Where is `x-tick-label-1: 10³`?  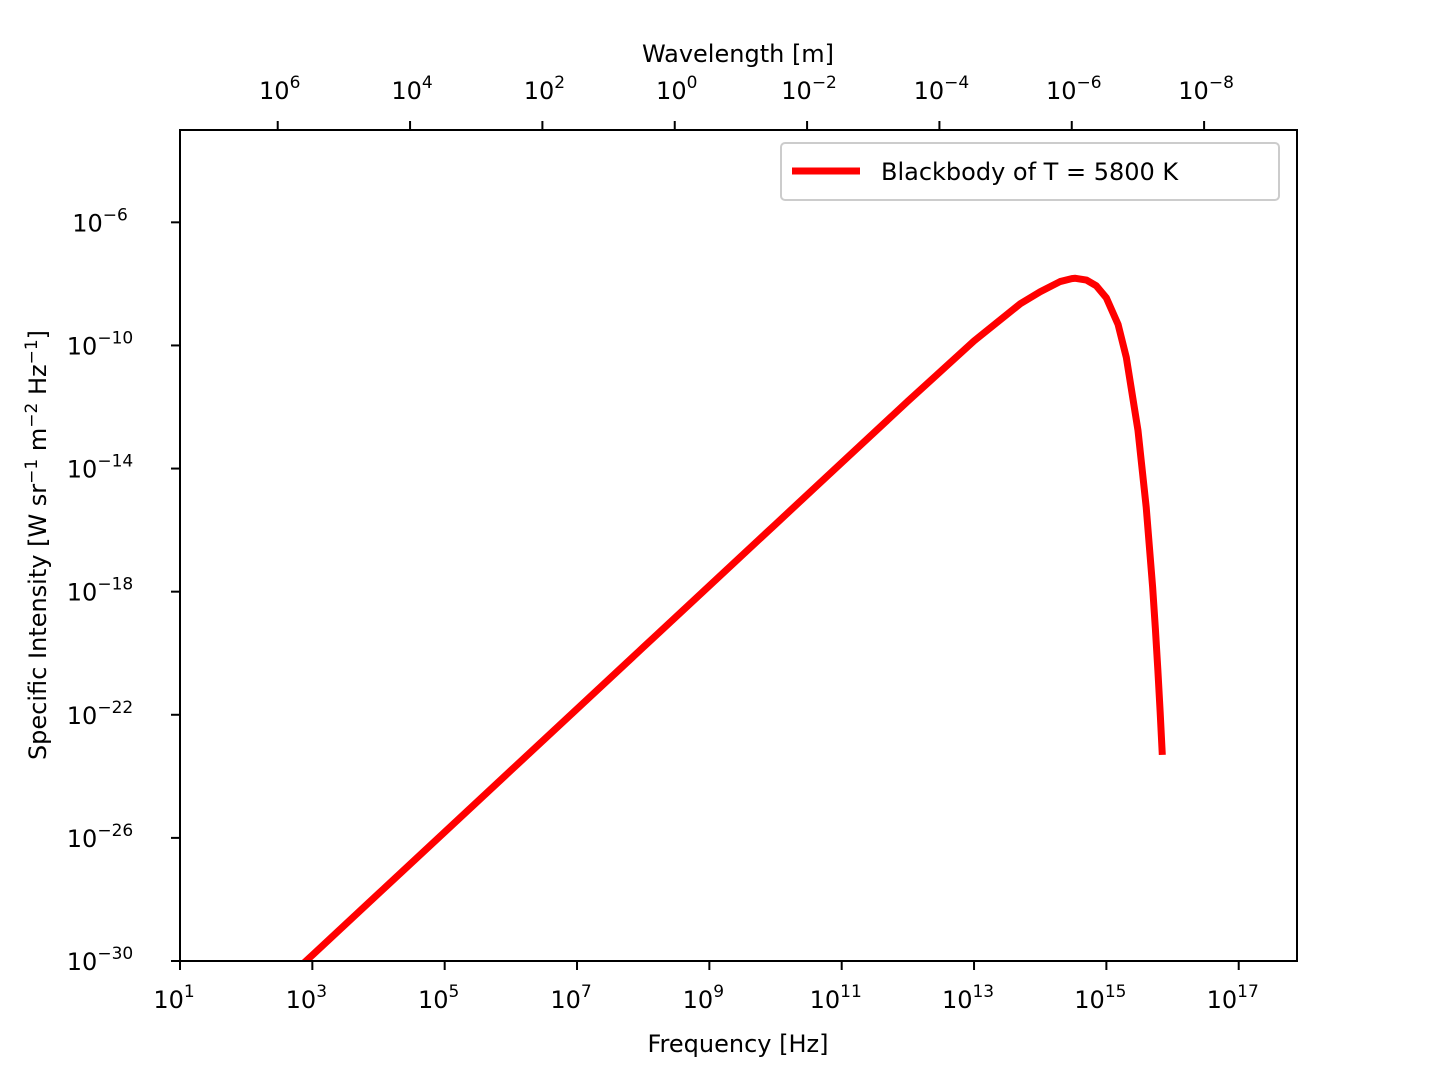
x-tick-label-1: 10³ is located at coordinates (306, 998).